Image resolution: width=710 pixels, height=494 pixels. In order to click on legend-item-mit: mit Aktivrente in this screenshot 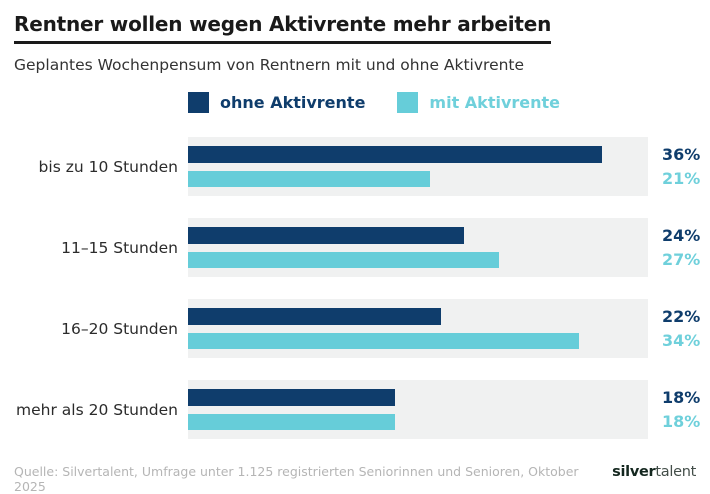, I will do `click(479, 103)`.